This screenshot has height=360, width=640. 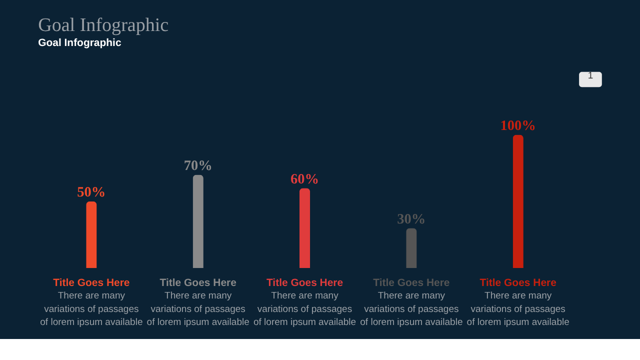 I want to click on data-label: 100%, so click(x=518, y=126).